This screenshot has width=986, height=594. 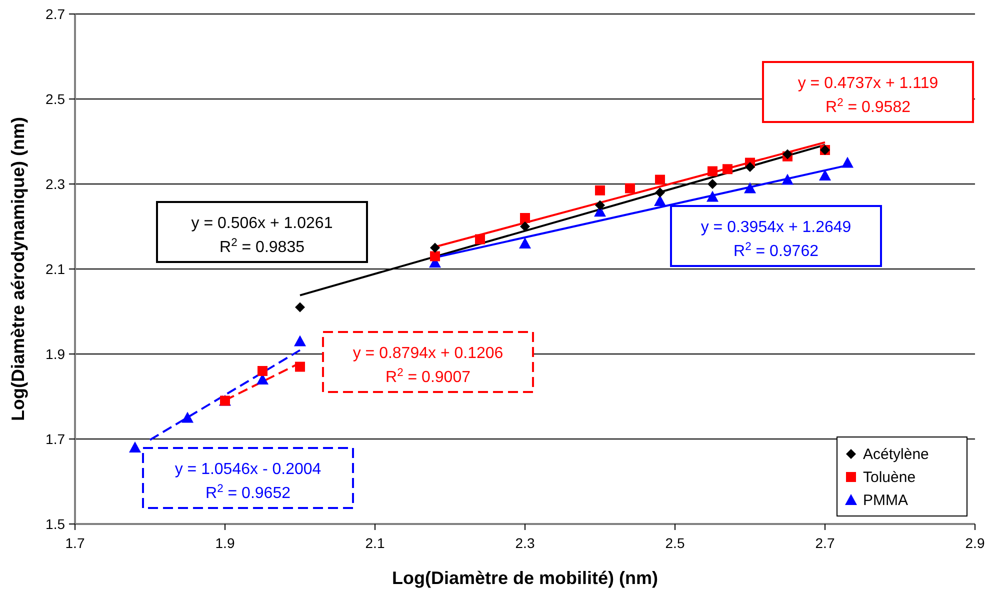 What do you see at coordinates (375, 543) in the screenshot?
I see `x-tick-label: 2.1` at bounding box center [375, 543].